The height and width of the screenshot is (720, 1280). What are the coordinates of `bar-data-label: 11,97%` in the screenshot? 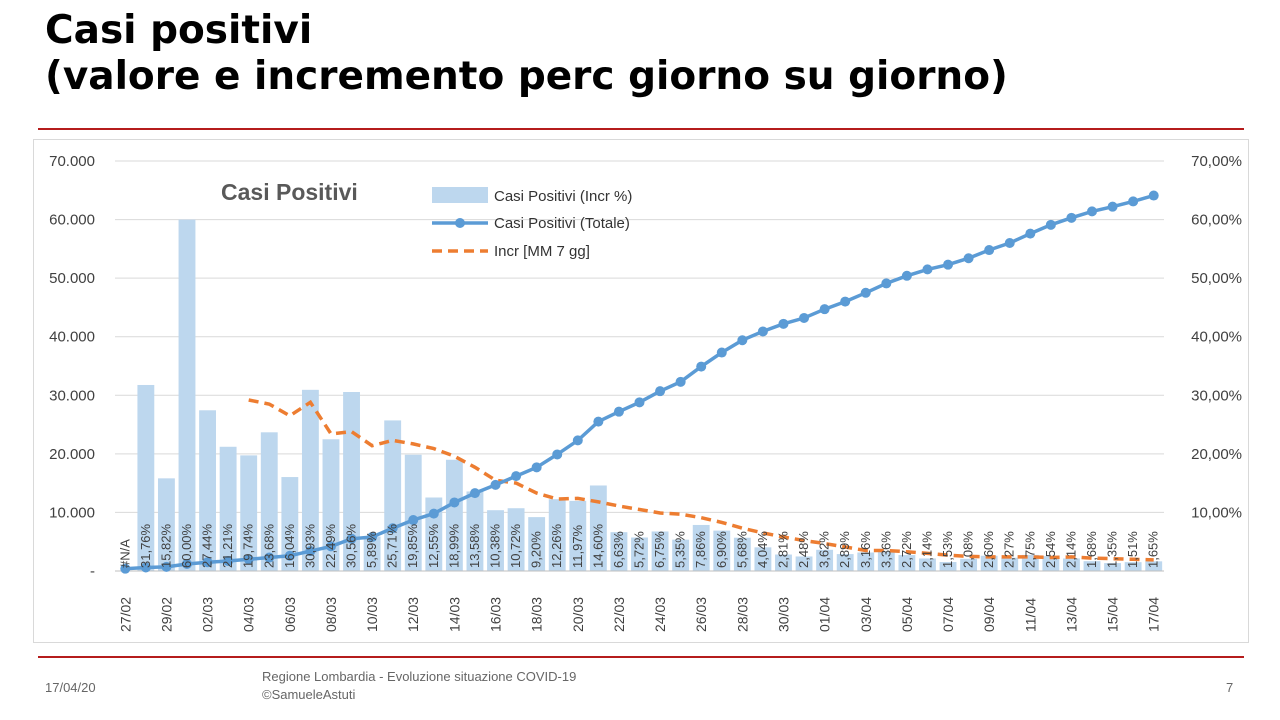 It's located at (577, 546).